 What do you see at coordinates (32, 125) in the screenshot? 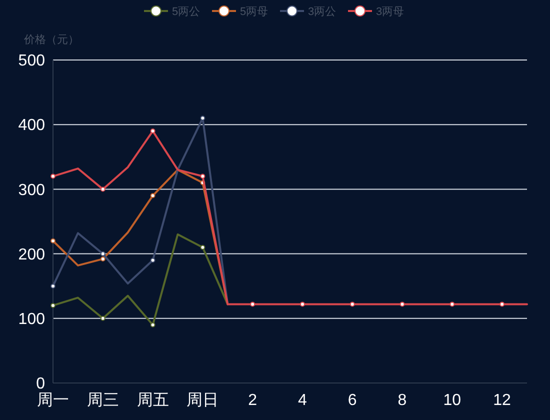
I see `y-tick-label: 400` at bounding box center [32, 125].